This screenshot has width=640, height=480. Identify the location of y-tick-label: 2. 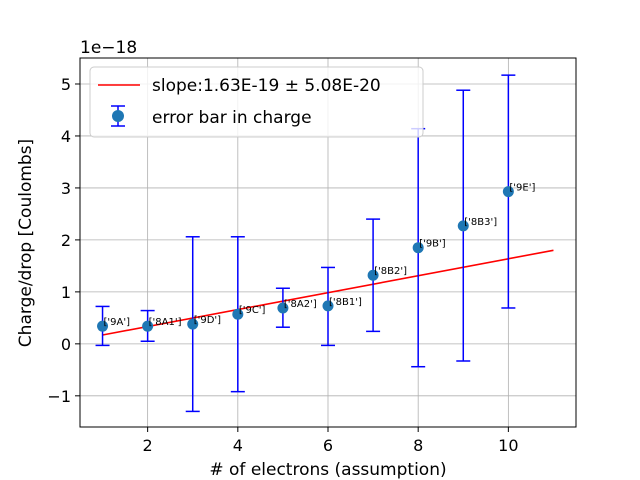
(66, 240).